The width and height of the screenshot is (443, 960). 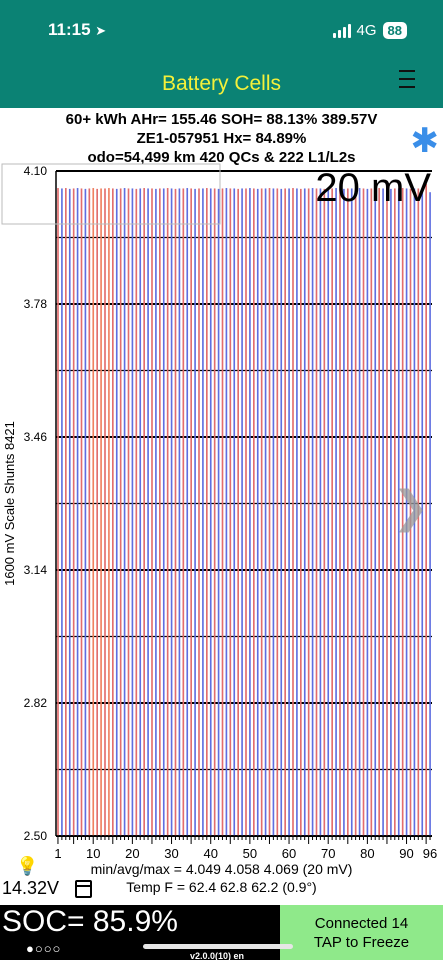 What do you see at coordinates (221, 157) in the screenshot?
I see `odometer-charges-line: odo=54,499 km 420 QCs & 222 L1/L2s` at bounding box center [221, 157].